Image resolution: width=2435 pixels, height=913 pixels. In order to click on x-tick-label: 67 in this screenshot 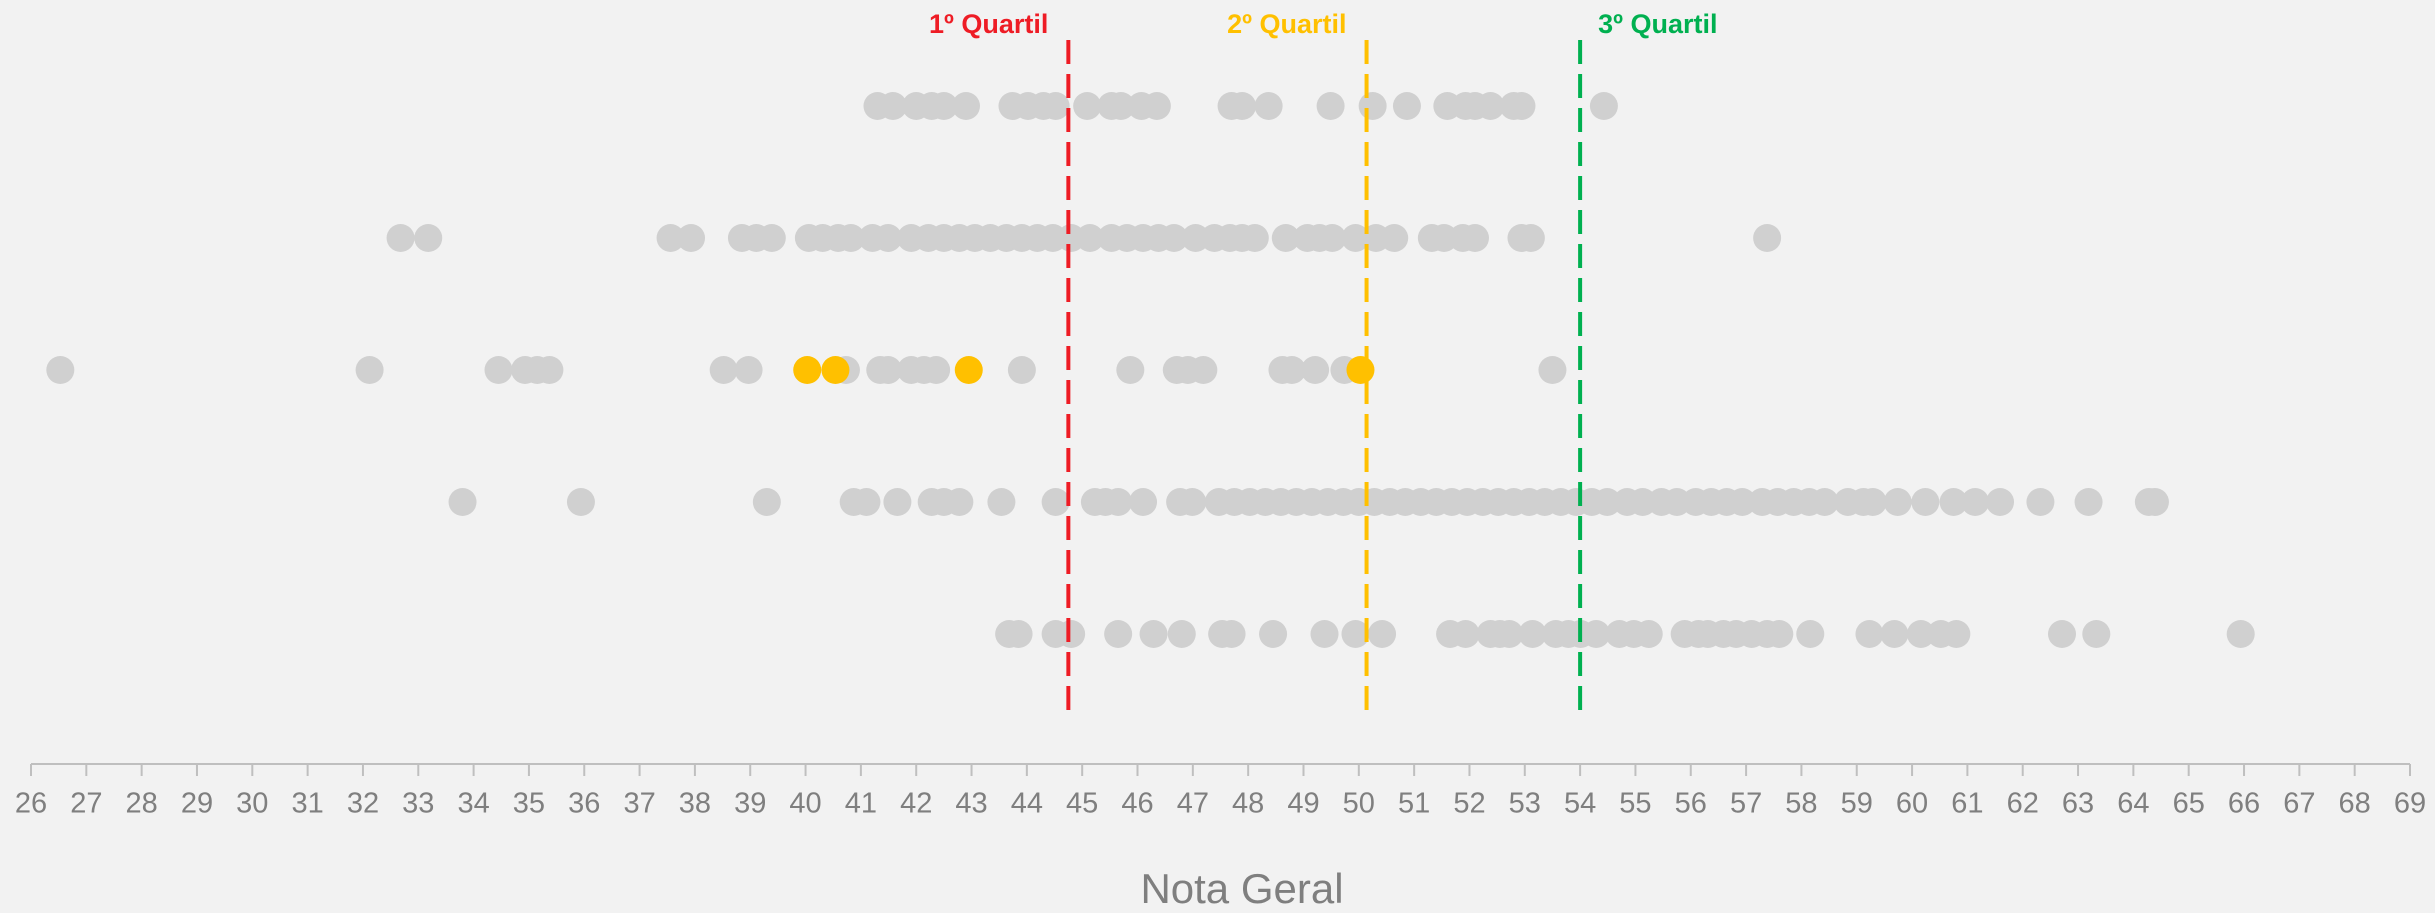, I will do `click(2299, 804)`.